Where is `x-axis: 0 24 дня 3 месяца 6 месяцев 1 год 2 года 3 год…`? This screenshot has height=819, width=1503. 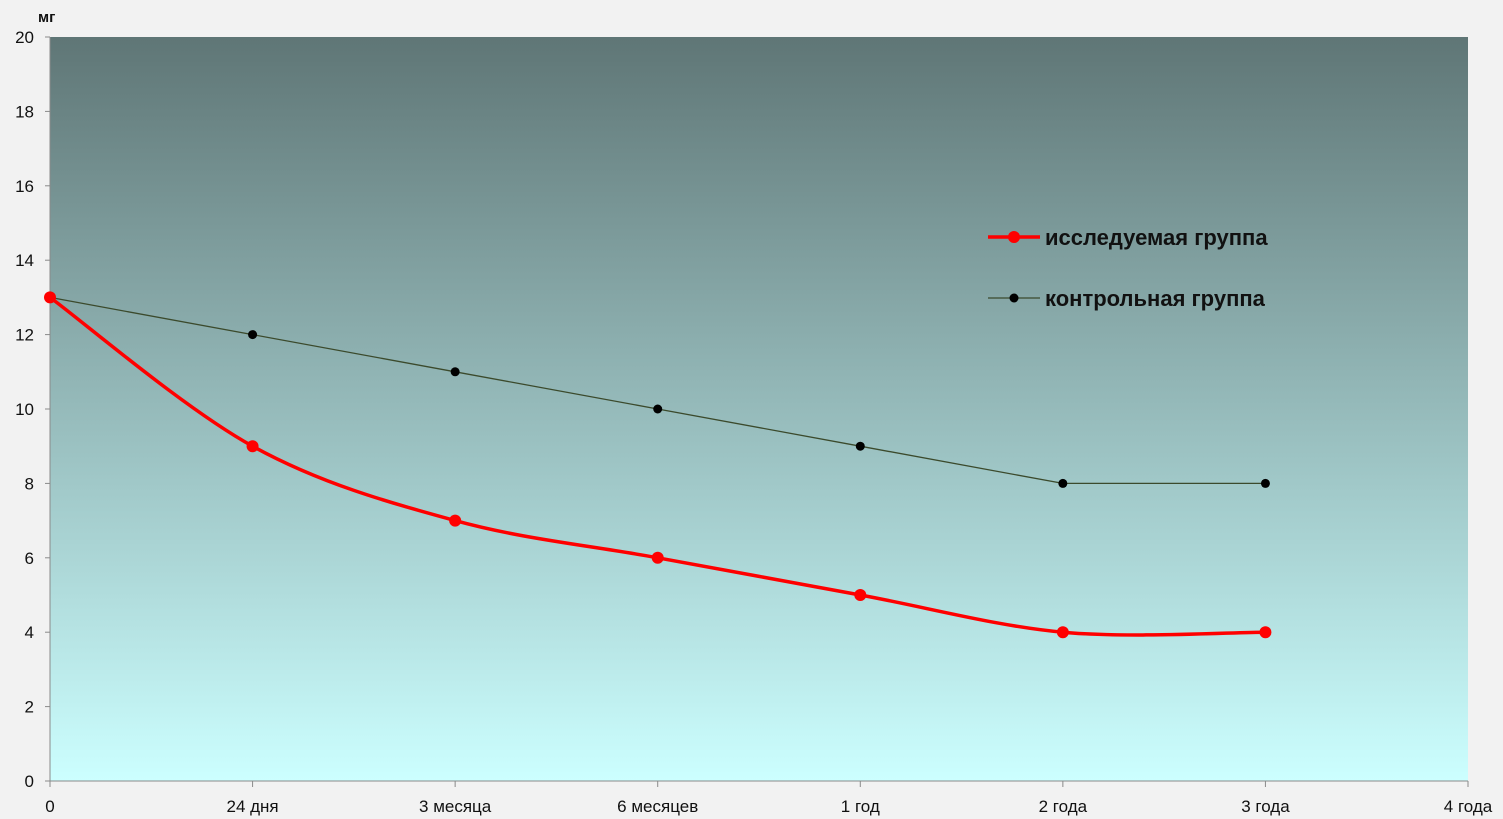
x-axis: 0 24 дня 3 месяца 6 месяцев 1 год 2 года 3 год… is located at coordinates (769, 798).